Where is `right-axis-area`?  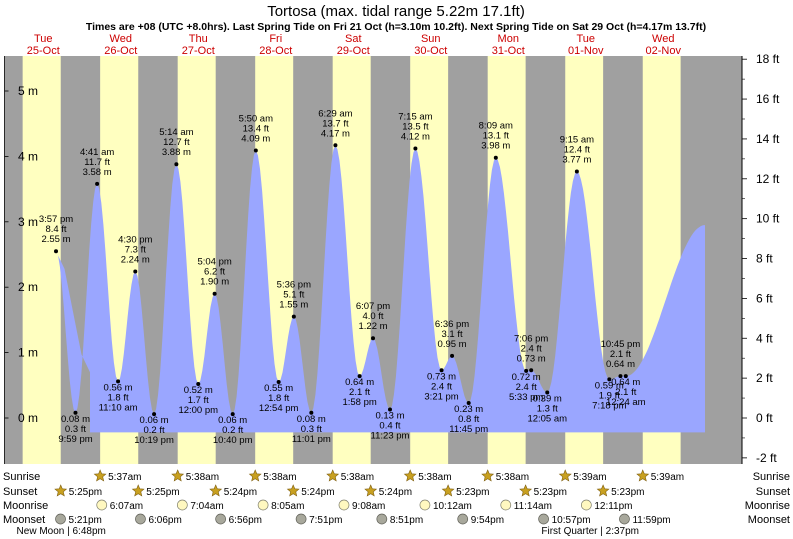 right-axis-area is located at coordinates (767, 260).